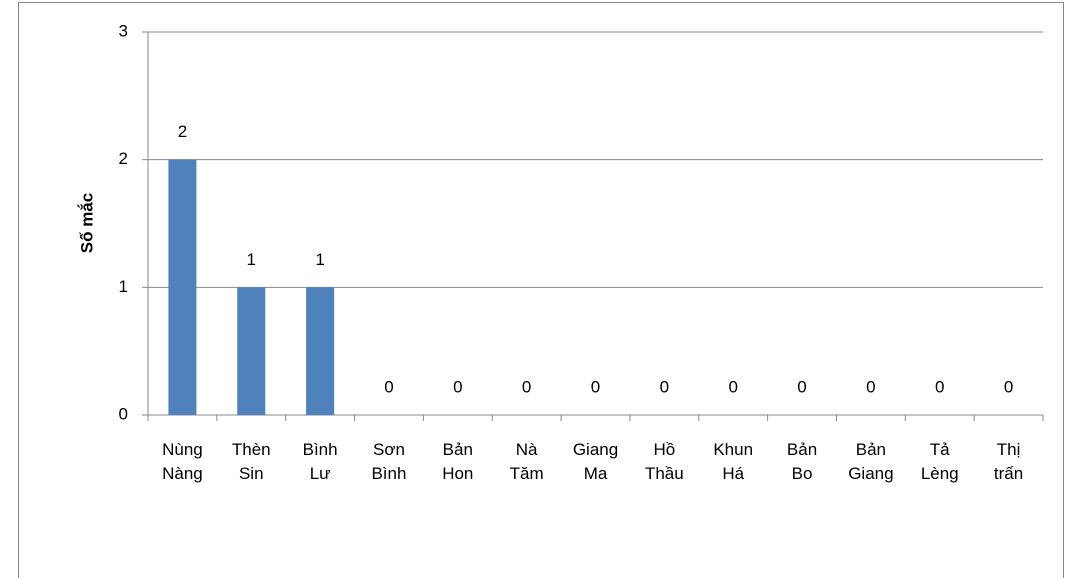  Describe the element at coordinates (251, 461) in the screenshot. I see `x-tick-label: Thèn Sin` at that location.